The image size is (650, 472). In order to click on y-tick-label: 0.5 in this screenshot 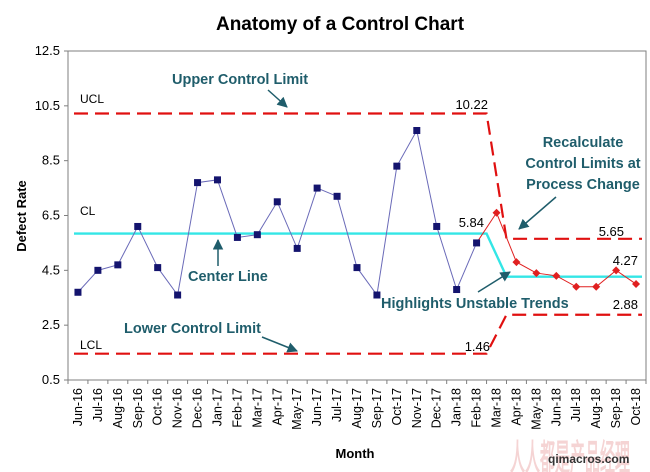, I will do `click(51, 379)`.